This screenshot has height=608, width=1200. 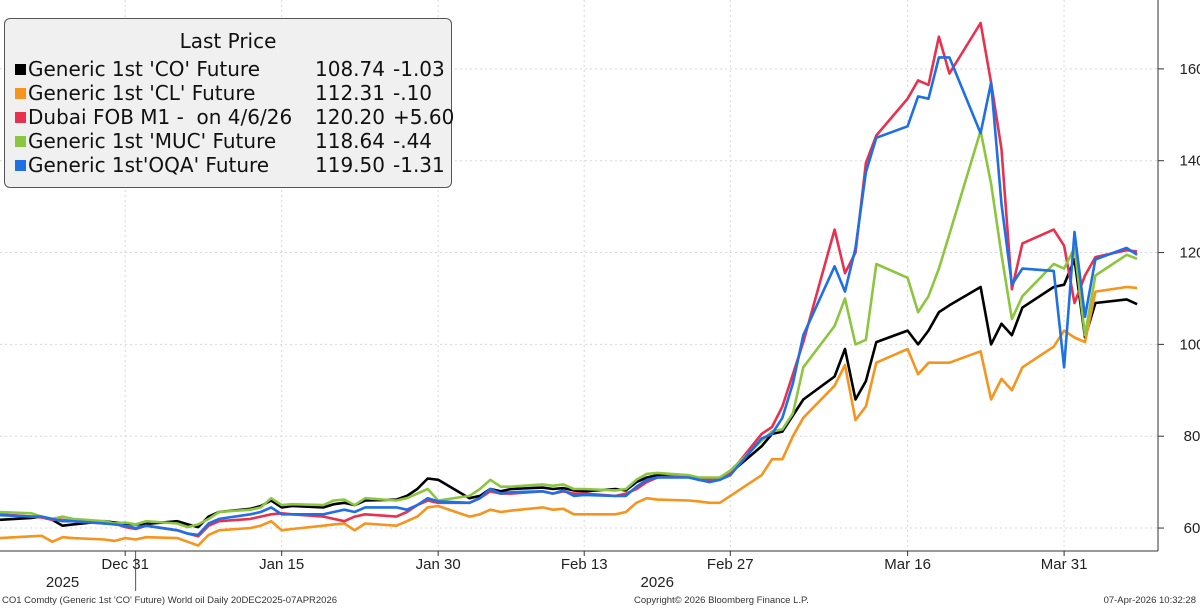 I want to click on x-year-label: 2026, so click(x=657, y=582).